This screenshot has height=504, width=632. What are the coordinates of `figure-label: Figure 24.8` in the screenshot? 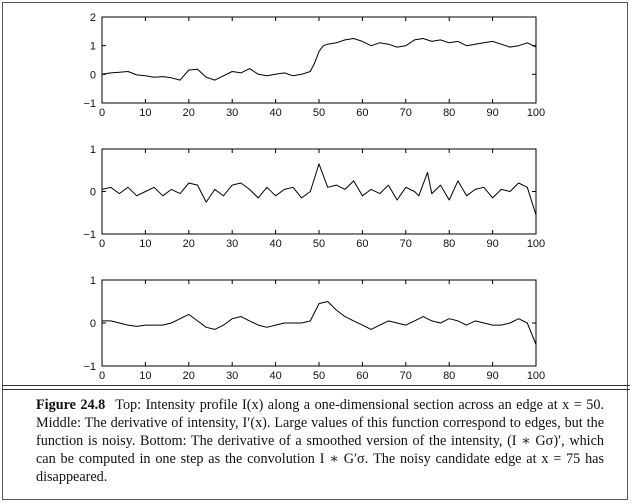 It's located at (71, 405).